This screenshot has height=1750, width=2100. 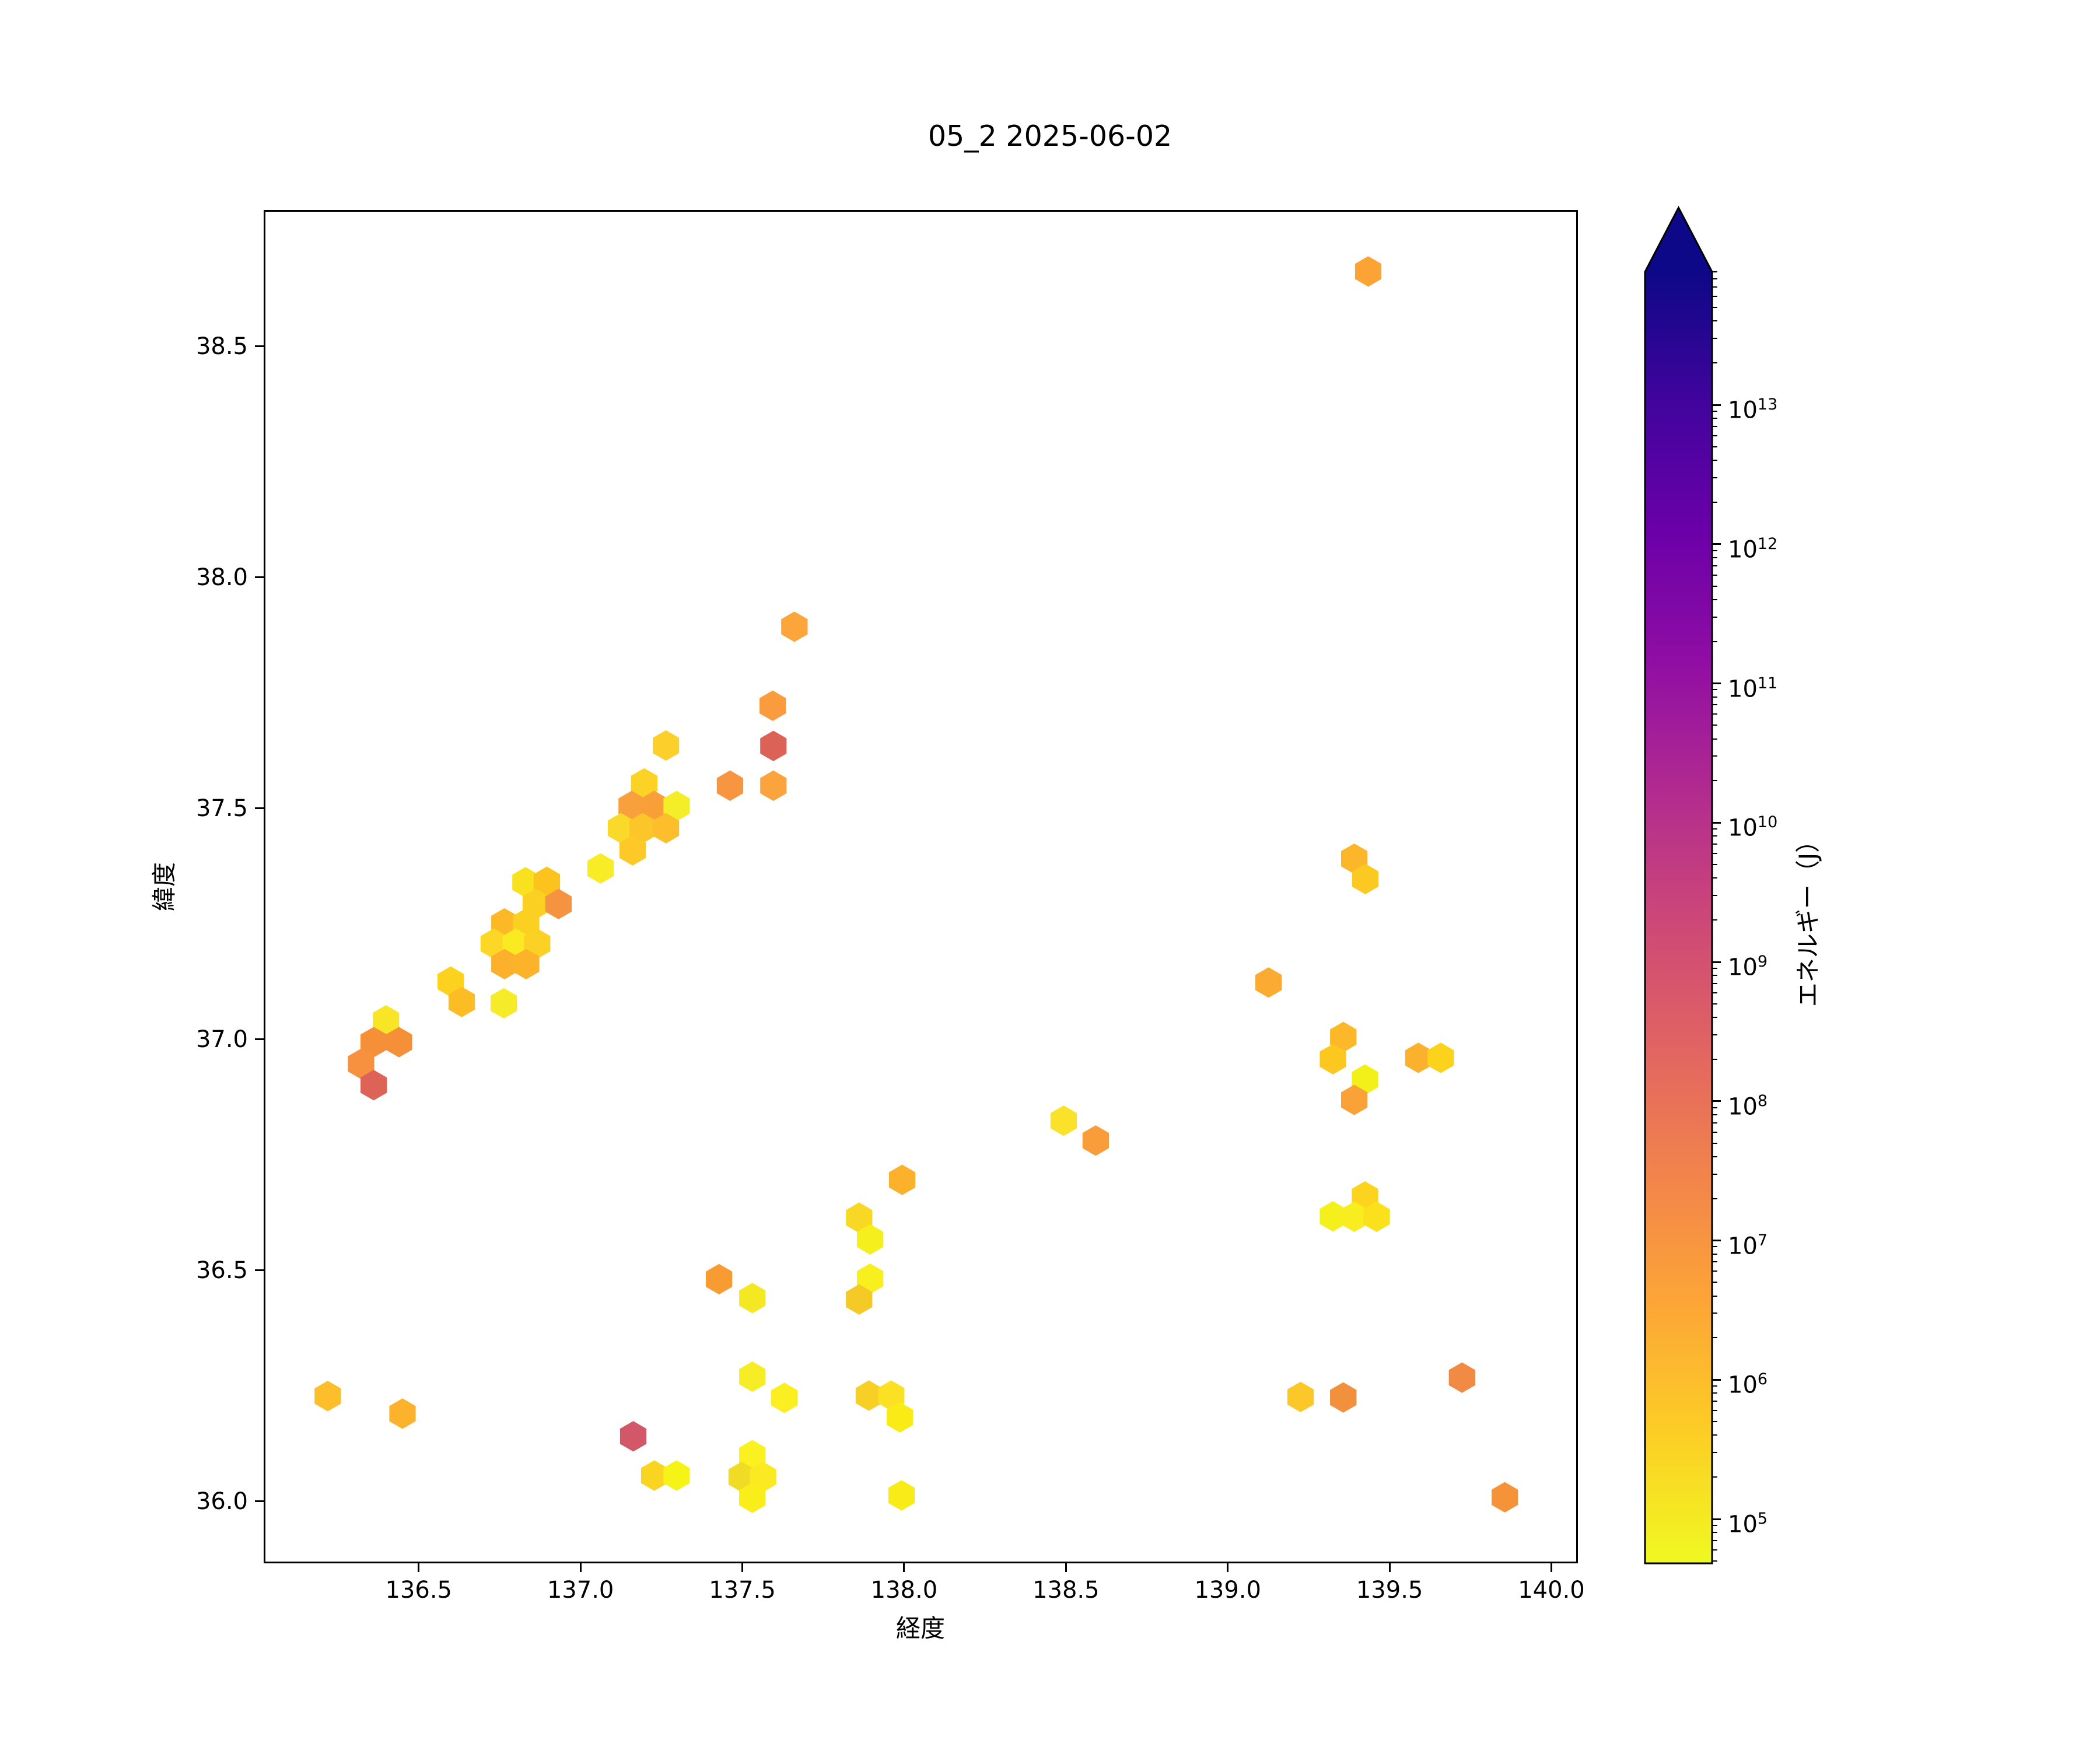 What do you see at coordinates (1753, 410) in the screenshot?
I see `colorbar-tick-label: 10¹³` at bounding box center [1753, 410].